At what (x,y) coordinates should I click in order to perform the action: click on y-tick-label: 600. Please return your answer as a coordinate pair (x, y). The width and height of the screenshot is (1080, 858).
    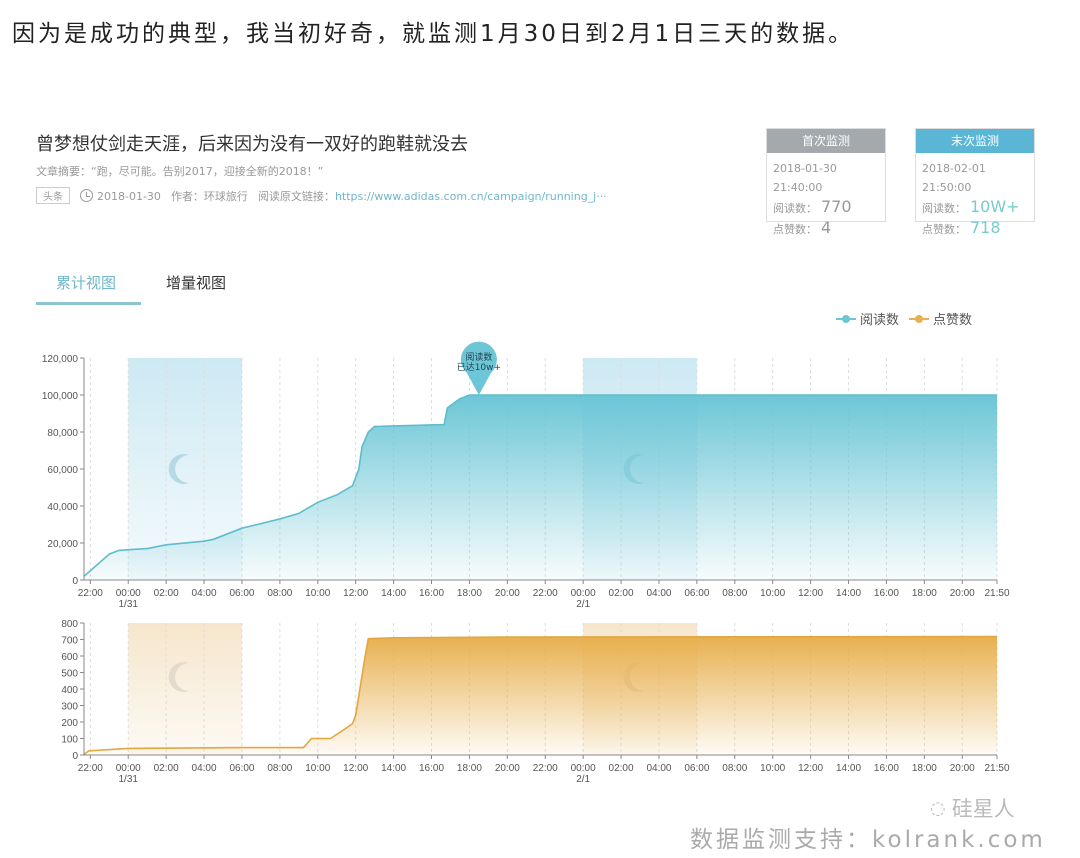
    Looking at the image, I should click on (69, 657).